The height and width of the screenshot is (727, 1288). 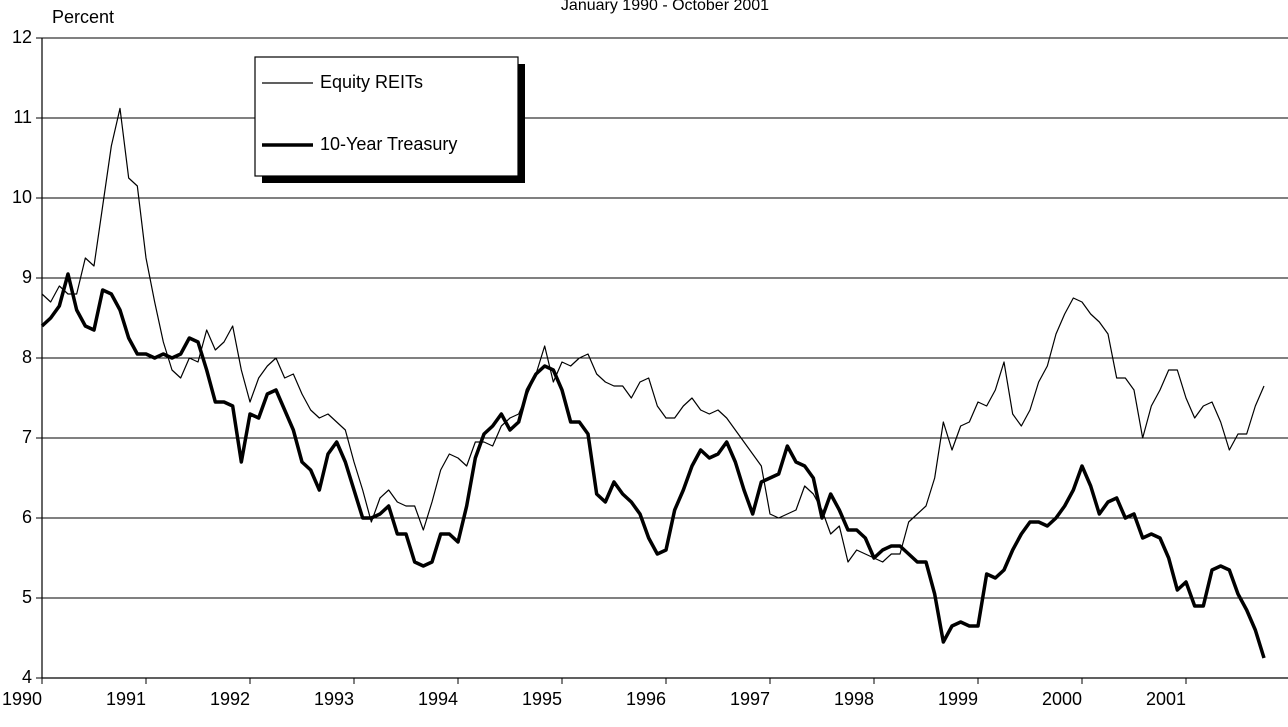 I want to click on x-tick-label: 1995, so click(x=542, y=699).